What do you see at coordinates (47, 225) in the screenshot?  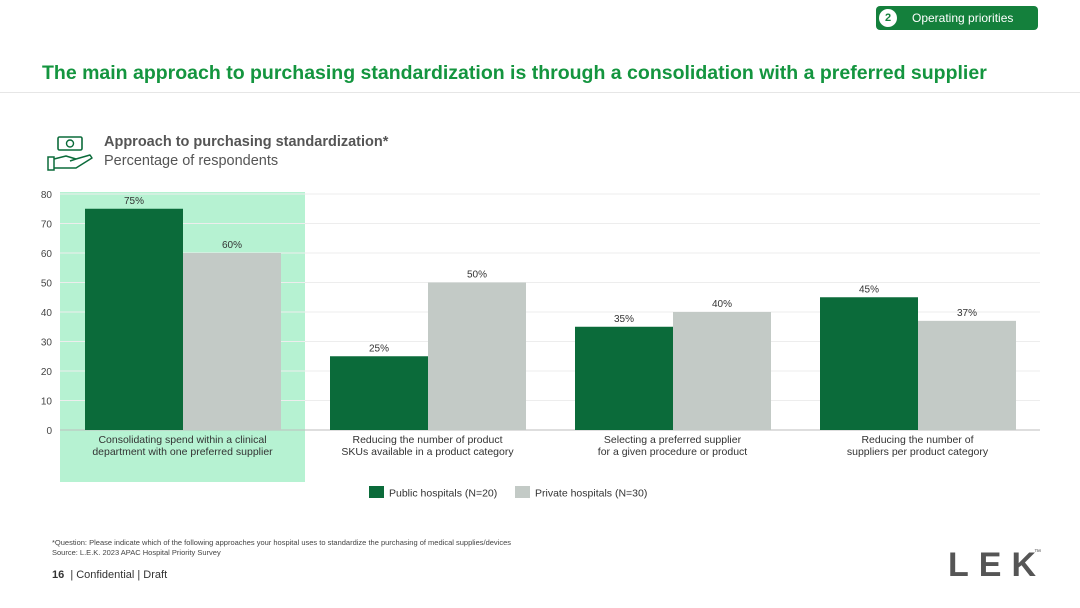 I see `y-tick-label: 70` at bounding box center [47, 225].